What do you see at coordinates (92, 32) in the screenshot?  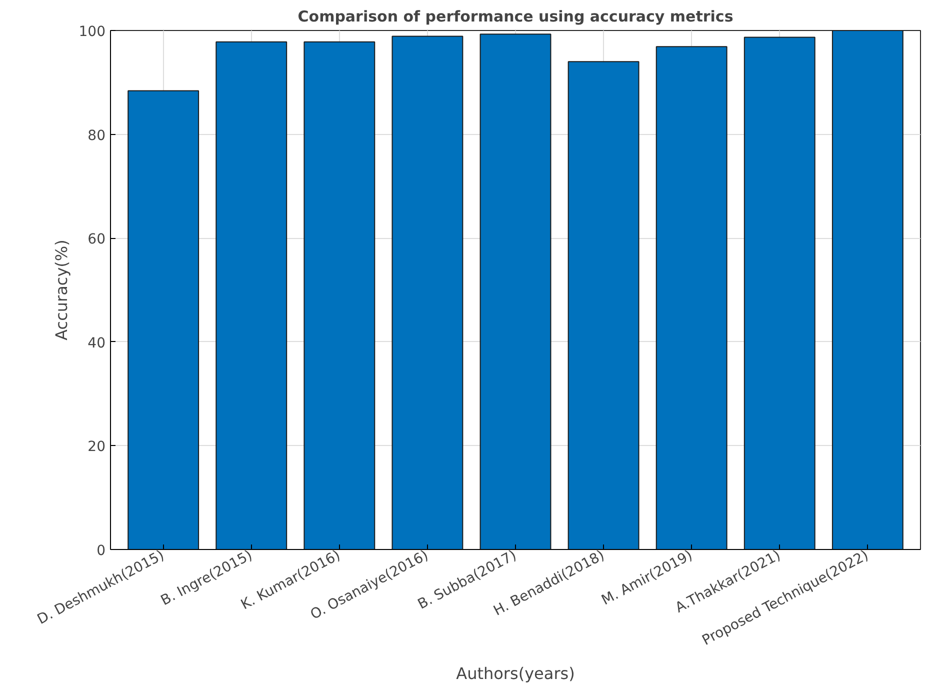 I see `y-tick-label: 100` at bounding box center [92, 32].